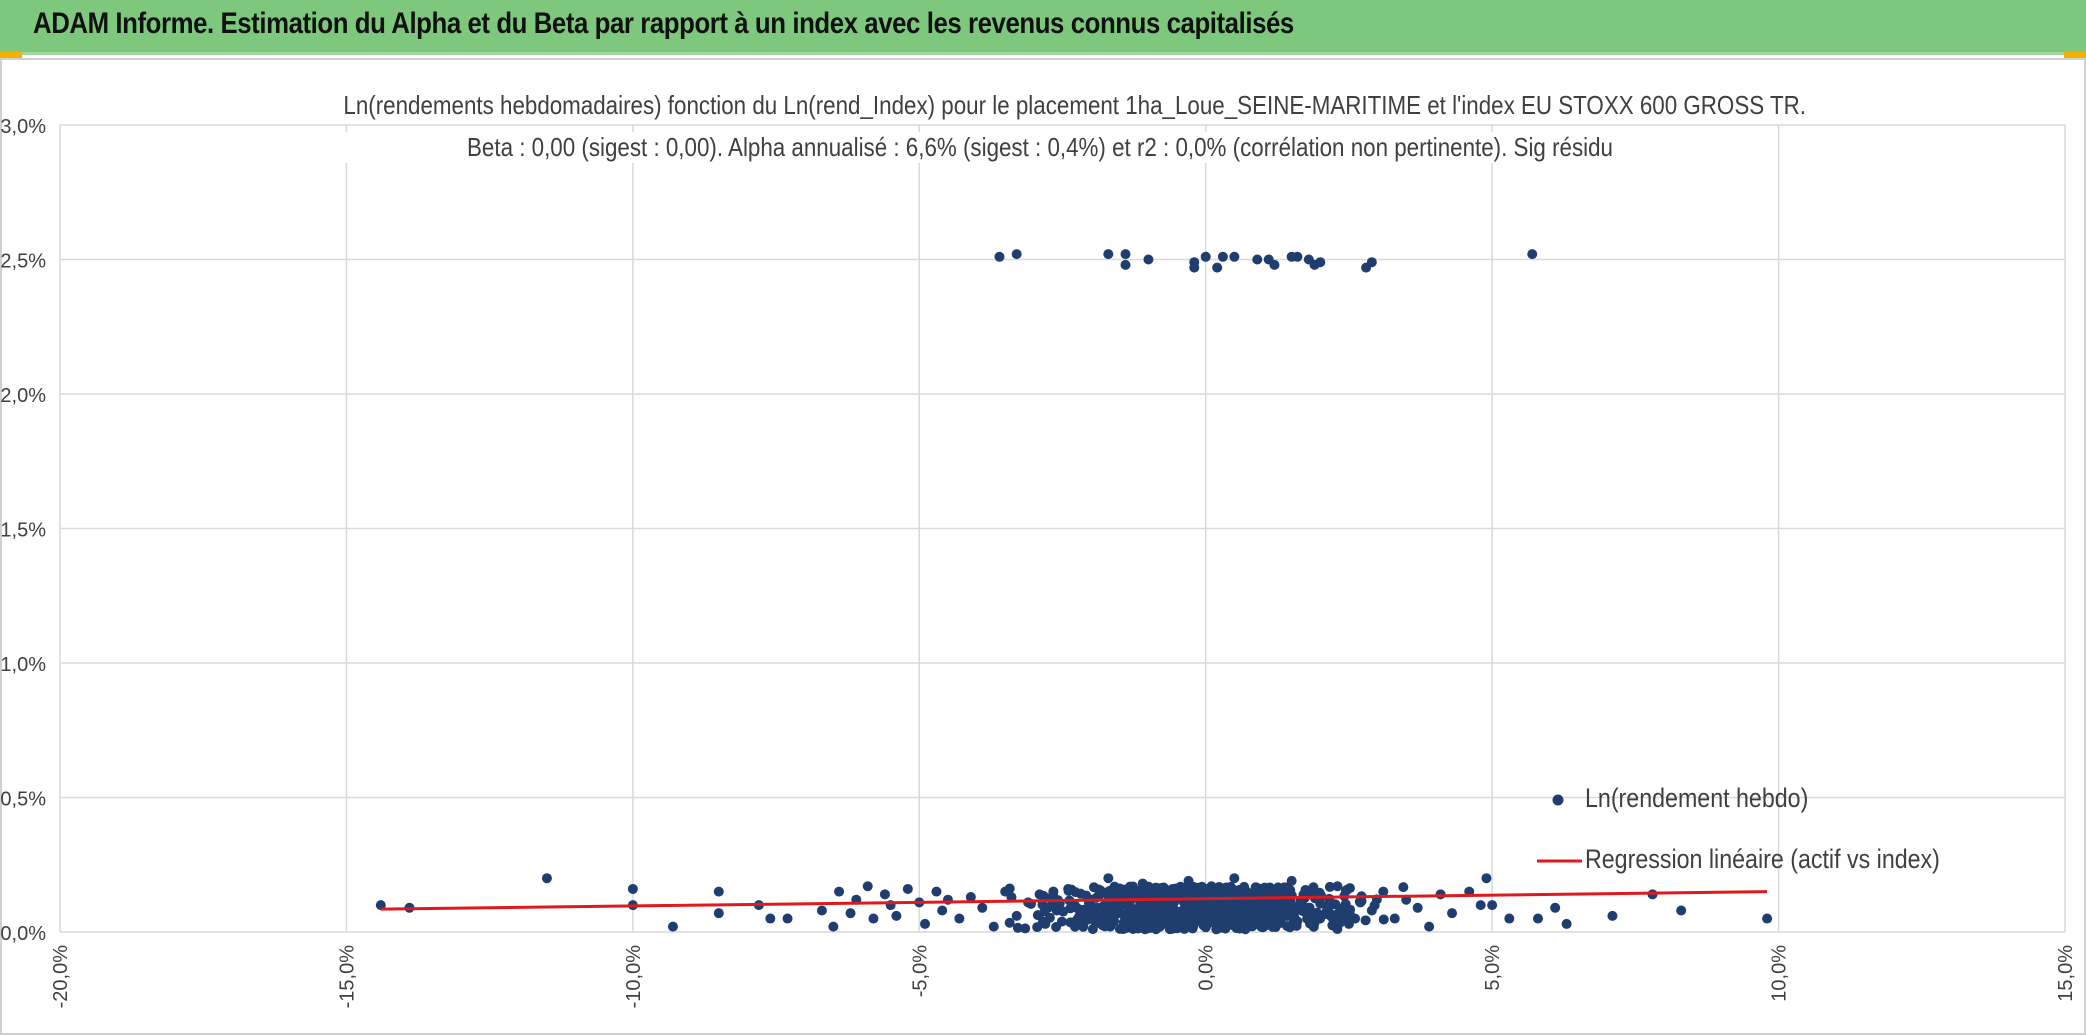 The height and width of the screenshot is (1035, 2086). What do you see at coordinates (23, 800) in the screenshot?
I see `y-tick-label-1: 0,5%` at bounding box center [23, 800].